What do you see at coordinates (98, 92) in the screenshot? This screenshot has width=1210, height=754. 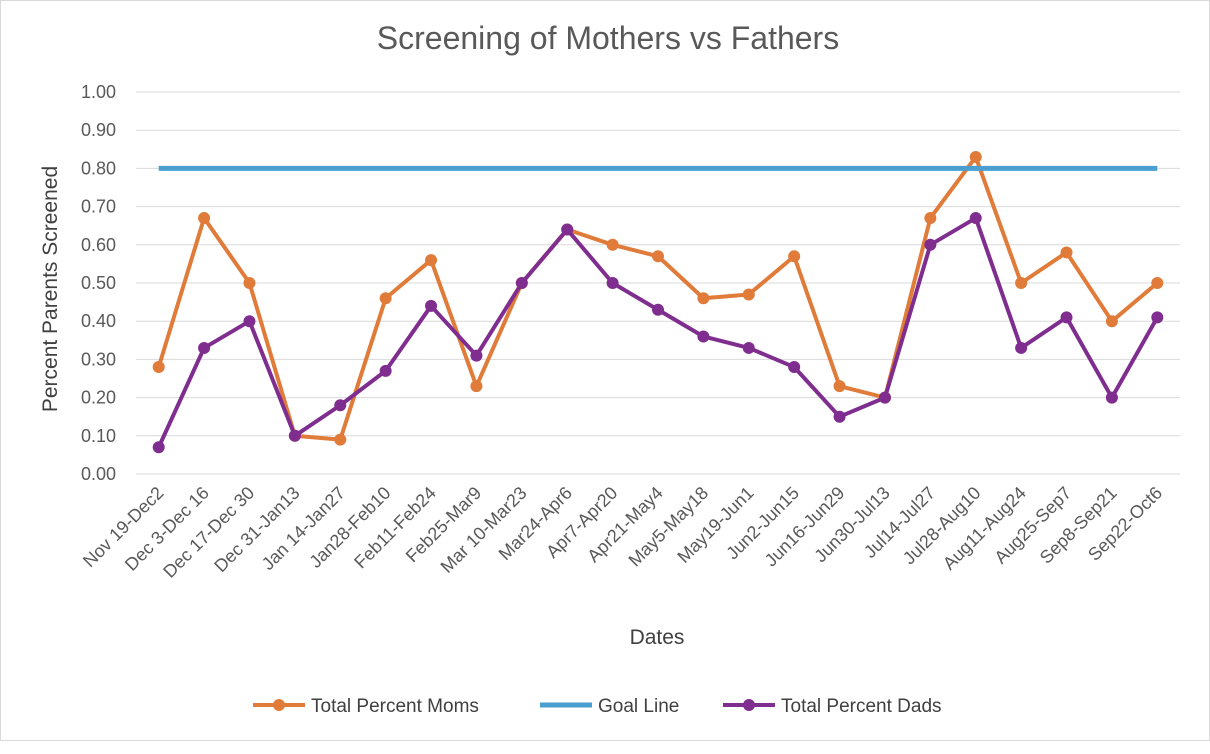 I see `y-tick-label: 1.00` at bounding box center [98, 92].